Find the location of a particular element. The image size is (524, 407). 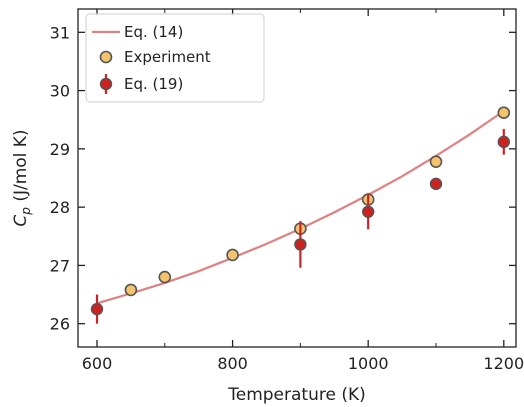

y-tick-label: 31 is located at coordinates (60, 32).